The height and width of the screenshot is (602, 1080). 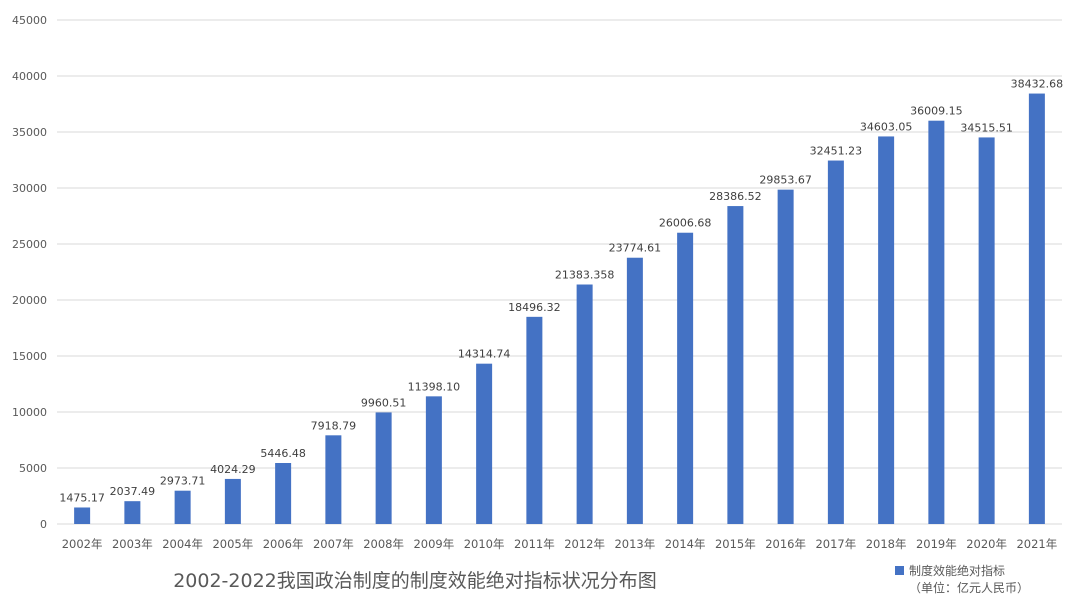 What do you see at coordinates (29, 76) in the screenshot?
I see `y-tick-label: 40000` at bounding box center [29, 76].